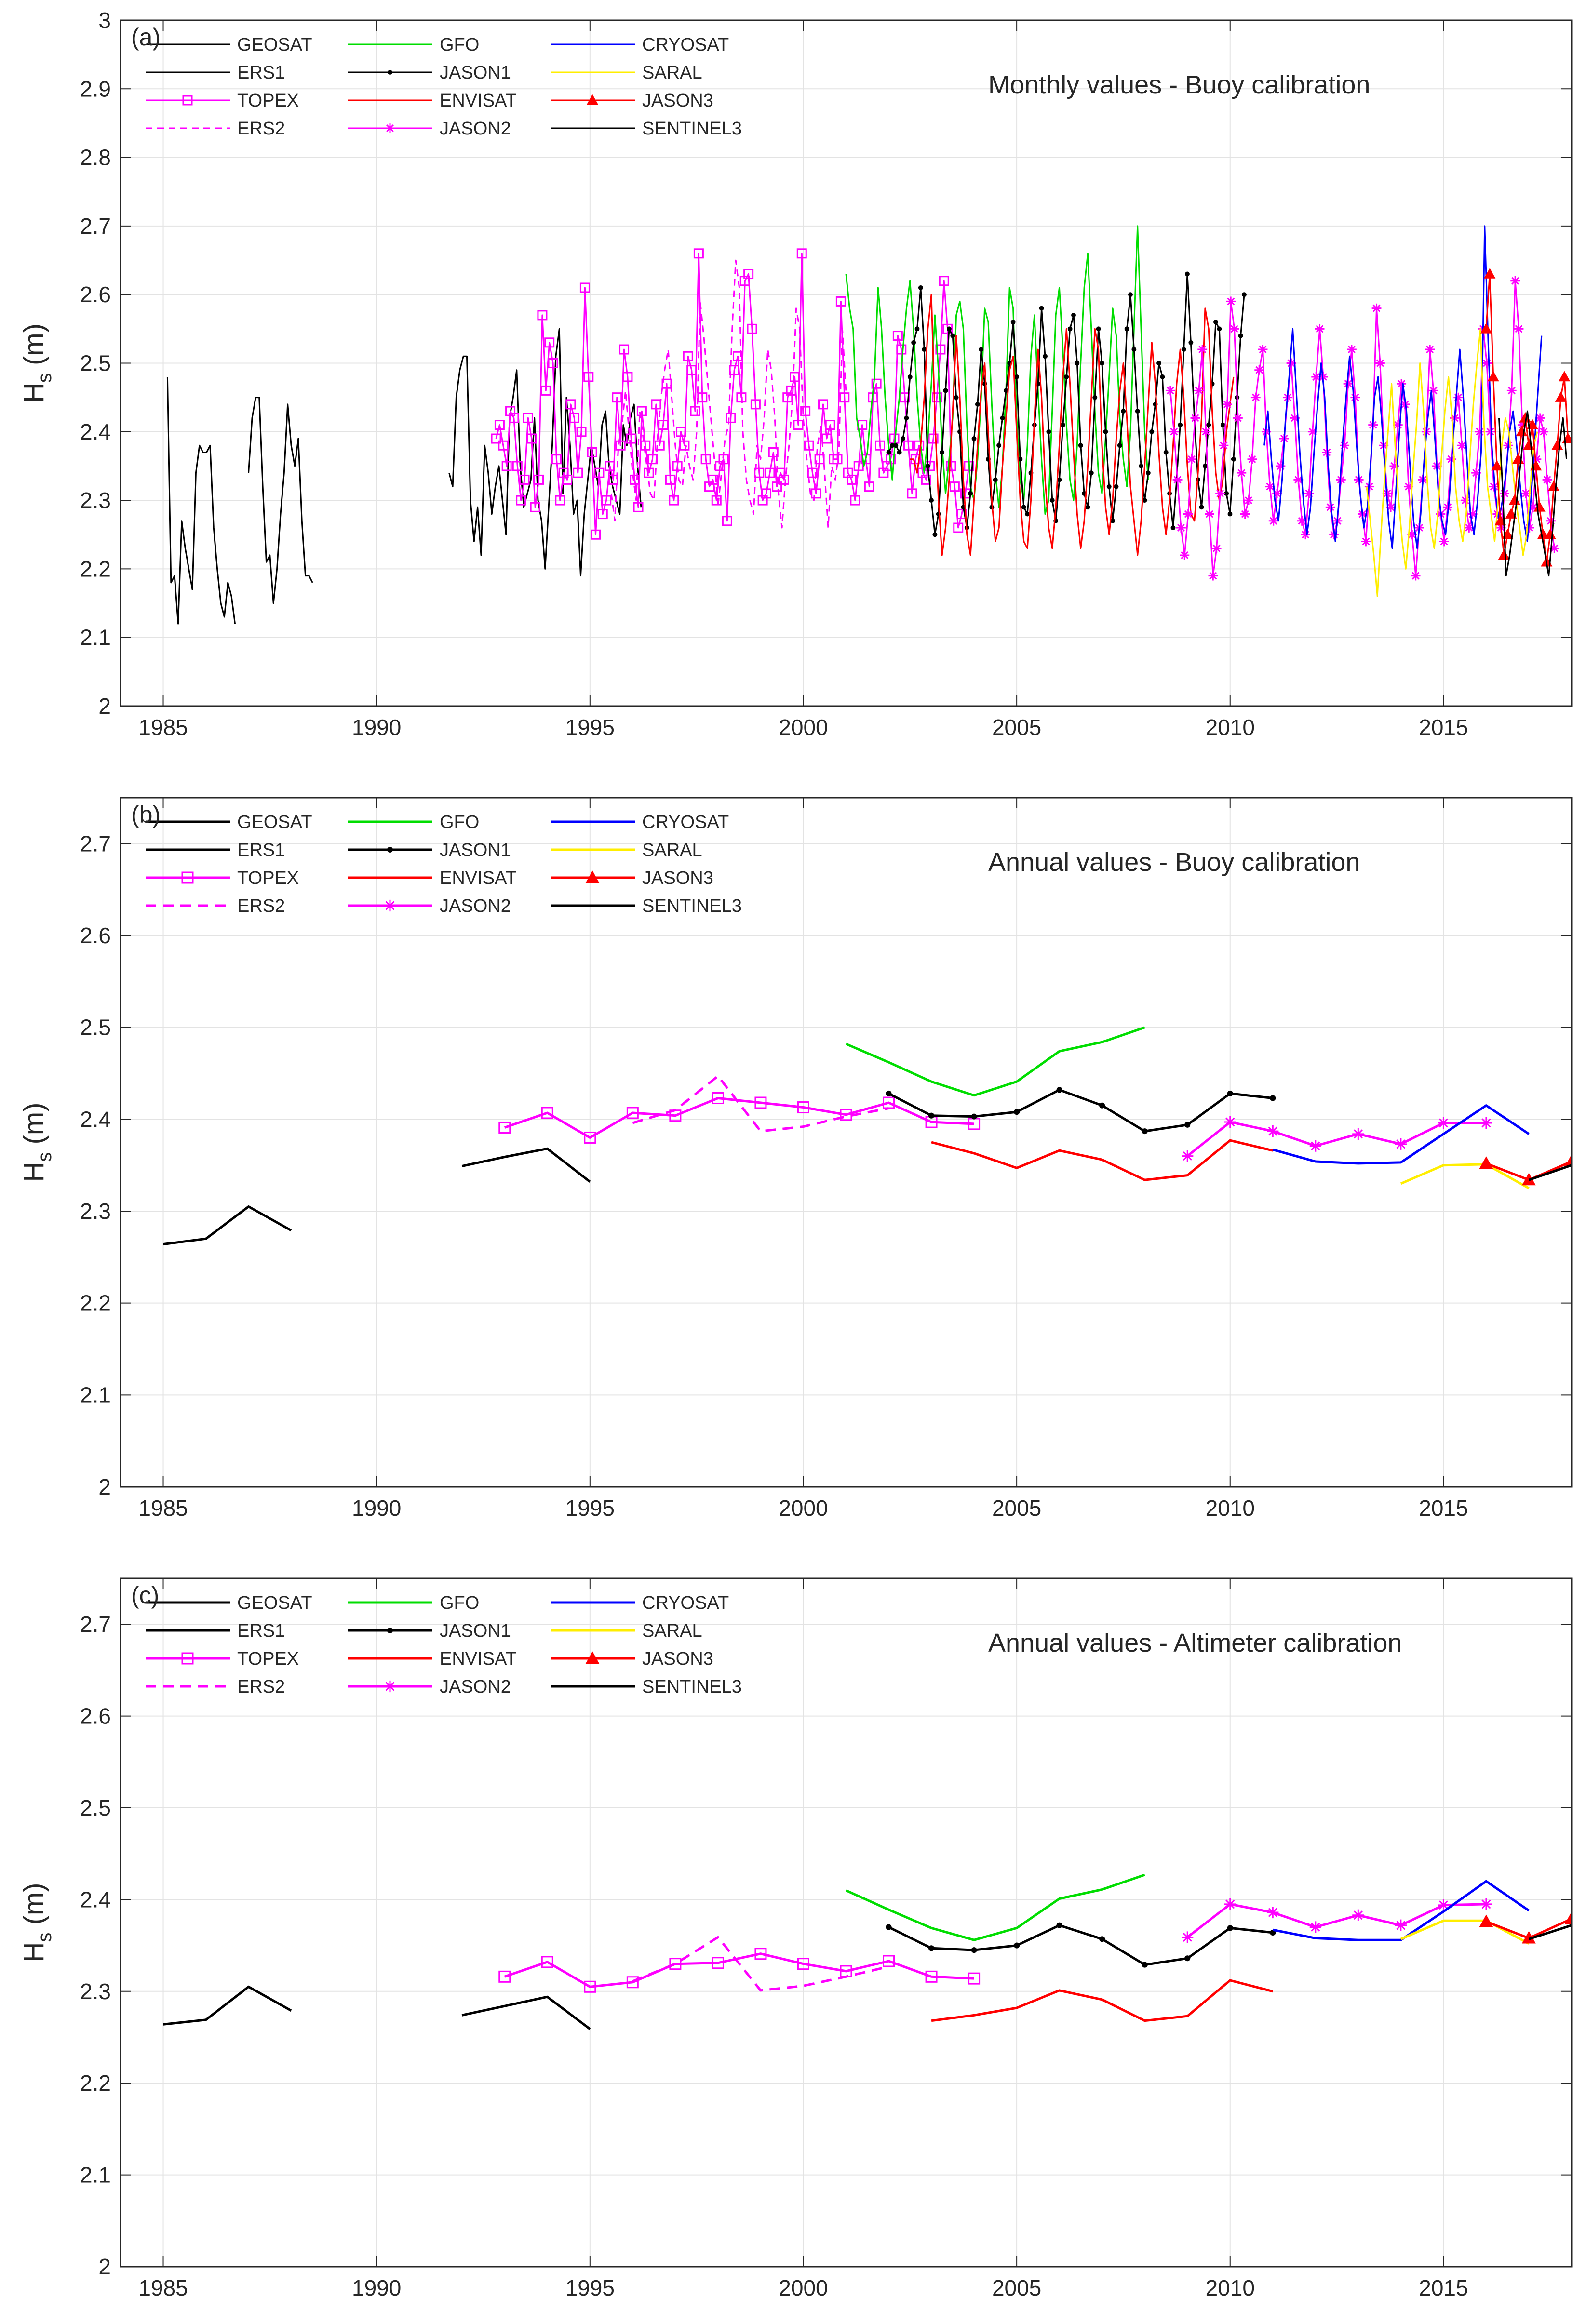 This screenshot has width=1586, height=2324. I want to click on series-line-topex, so click(739, 1970).